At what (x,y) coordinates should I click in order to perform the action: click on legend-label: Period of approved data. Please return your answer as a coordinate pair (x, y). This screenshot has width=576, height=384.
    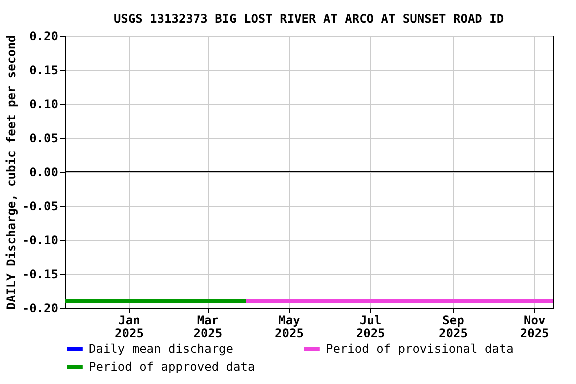
    Looking at the image, I should click on (172, 367).